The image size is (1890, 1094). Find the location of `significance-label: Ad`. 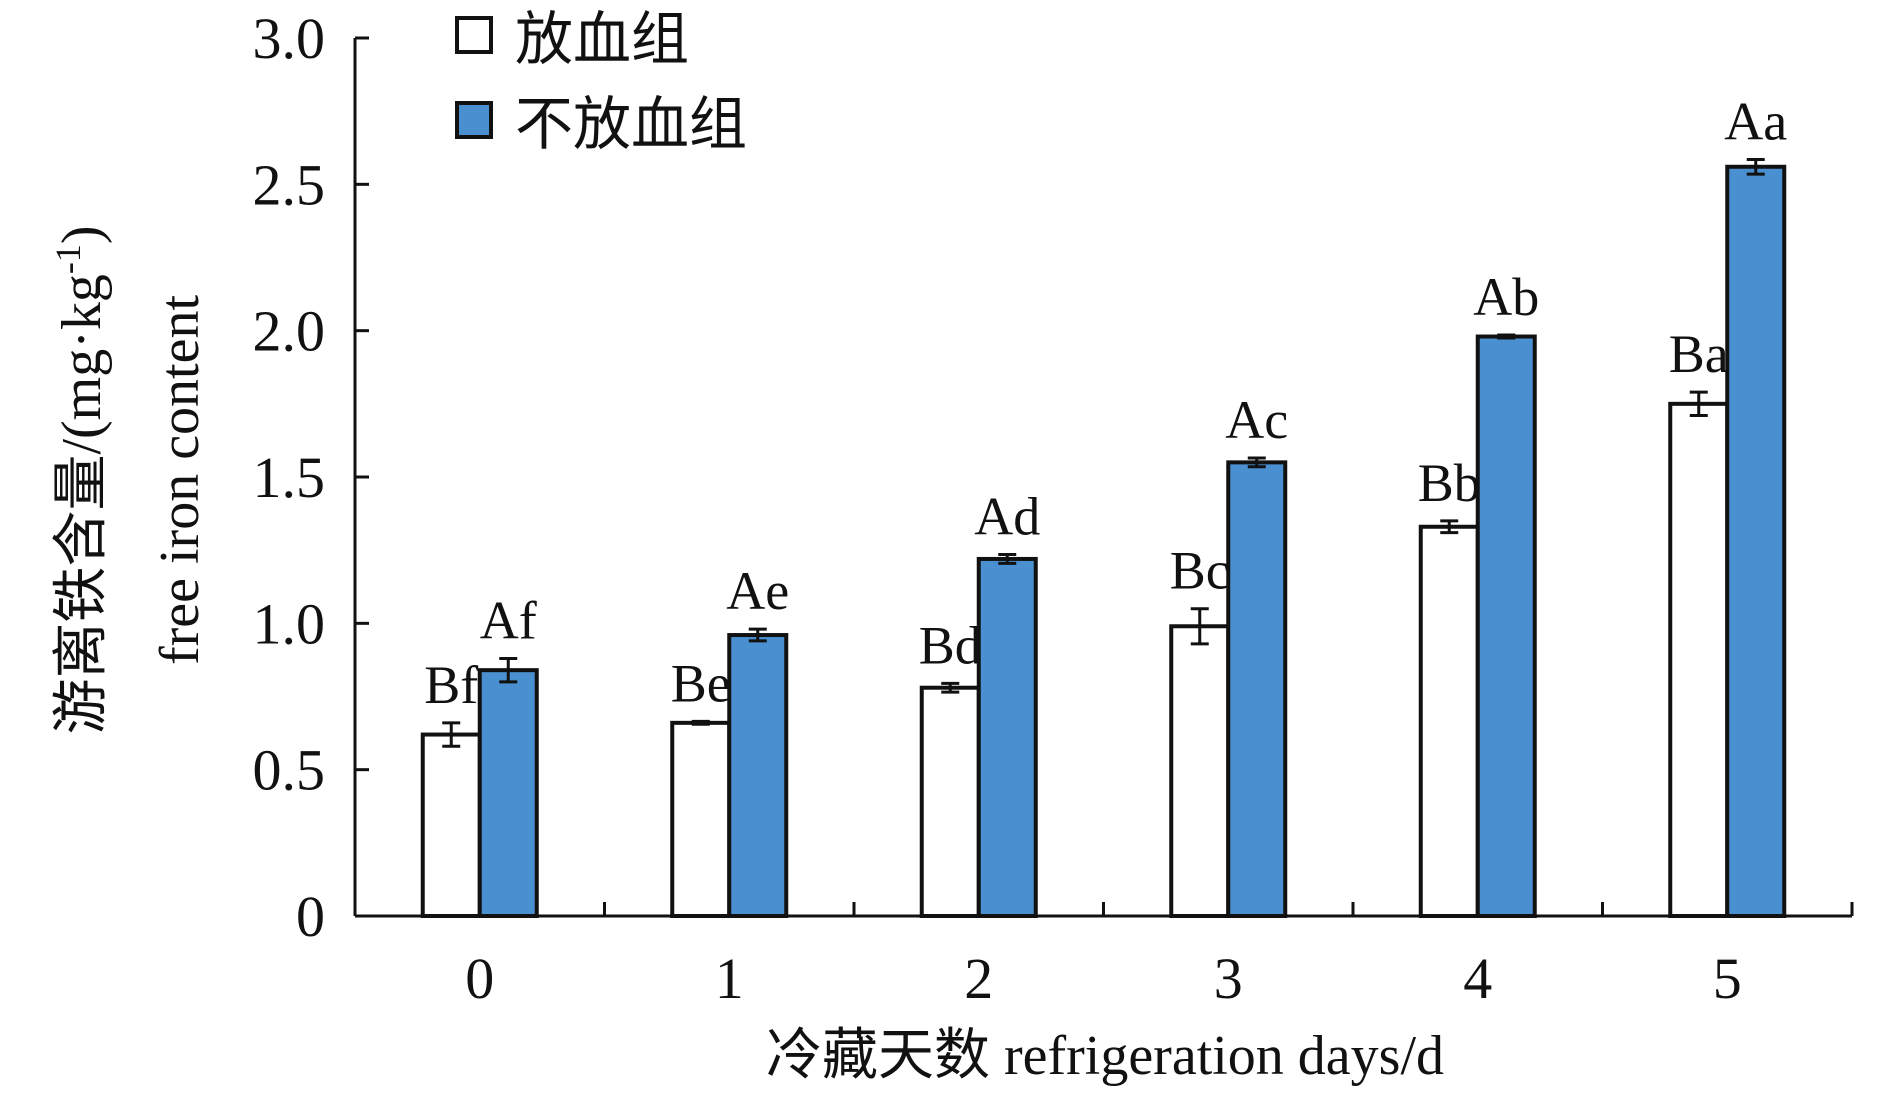

significance-label: Ad is located at coordinates (1007, 517).